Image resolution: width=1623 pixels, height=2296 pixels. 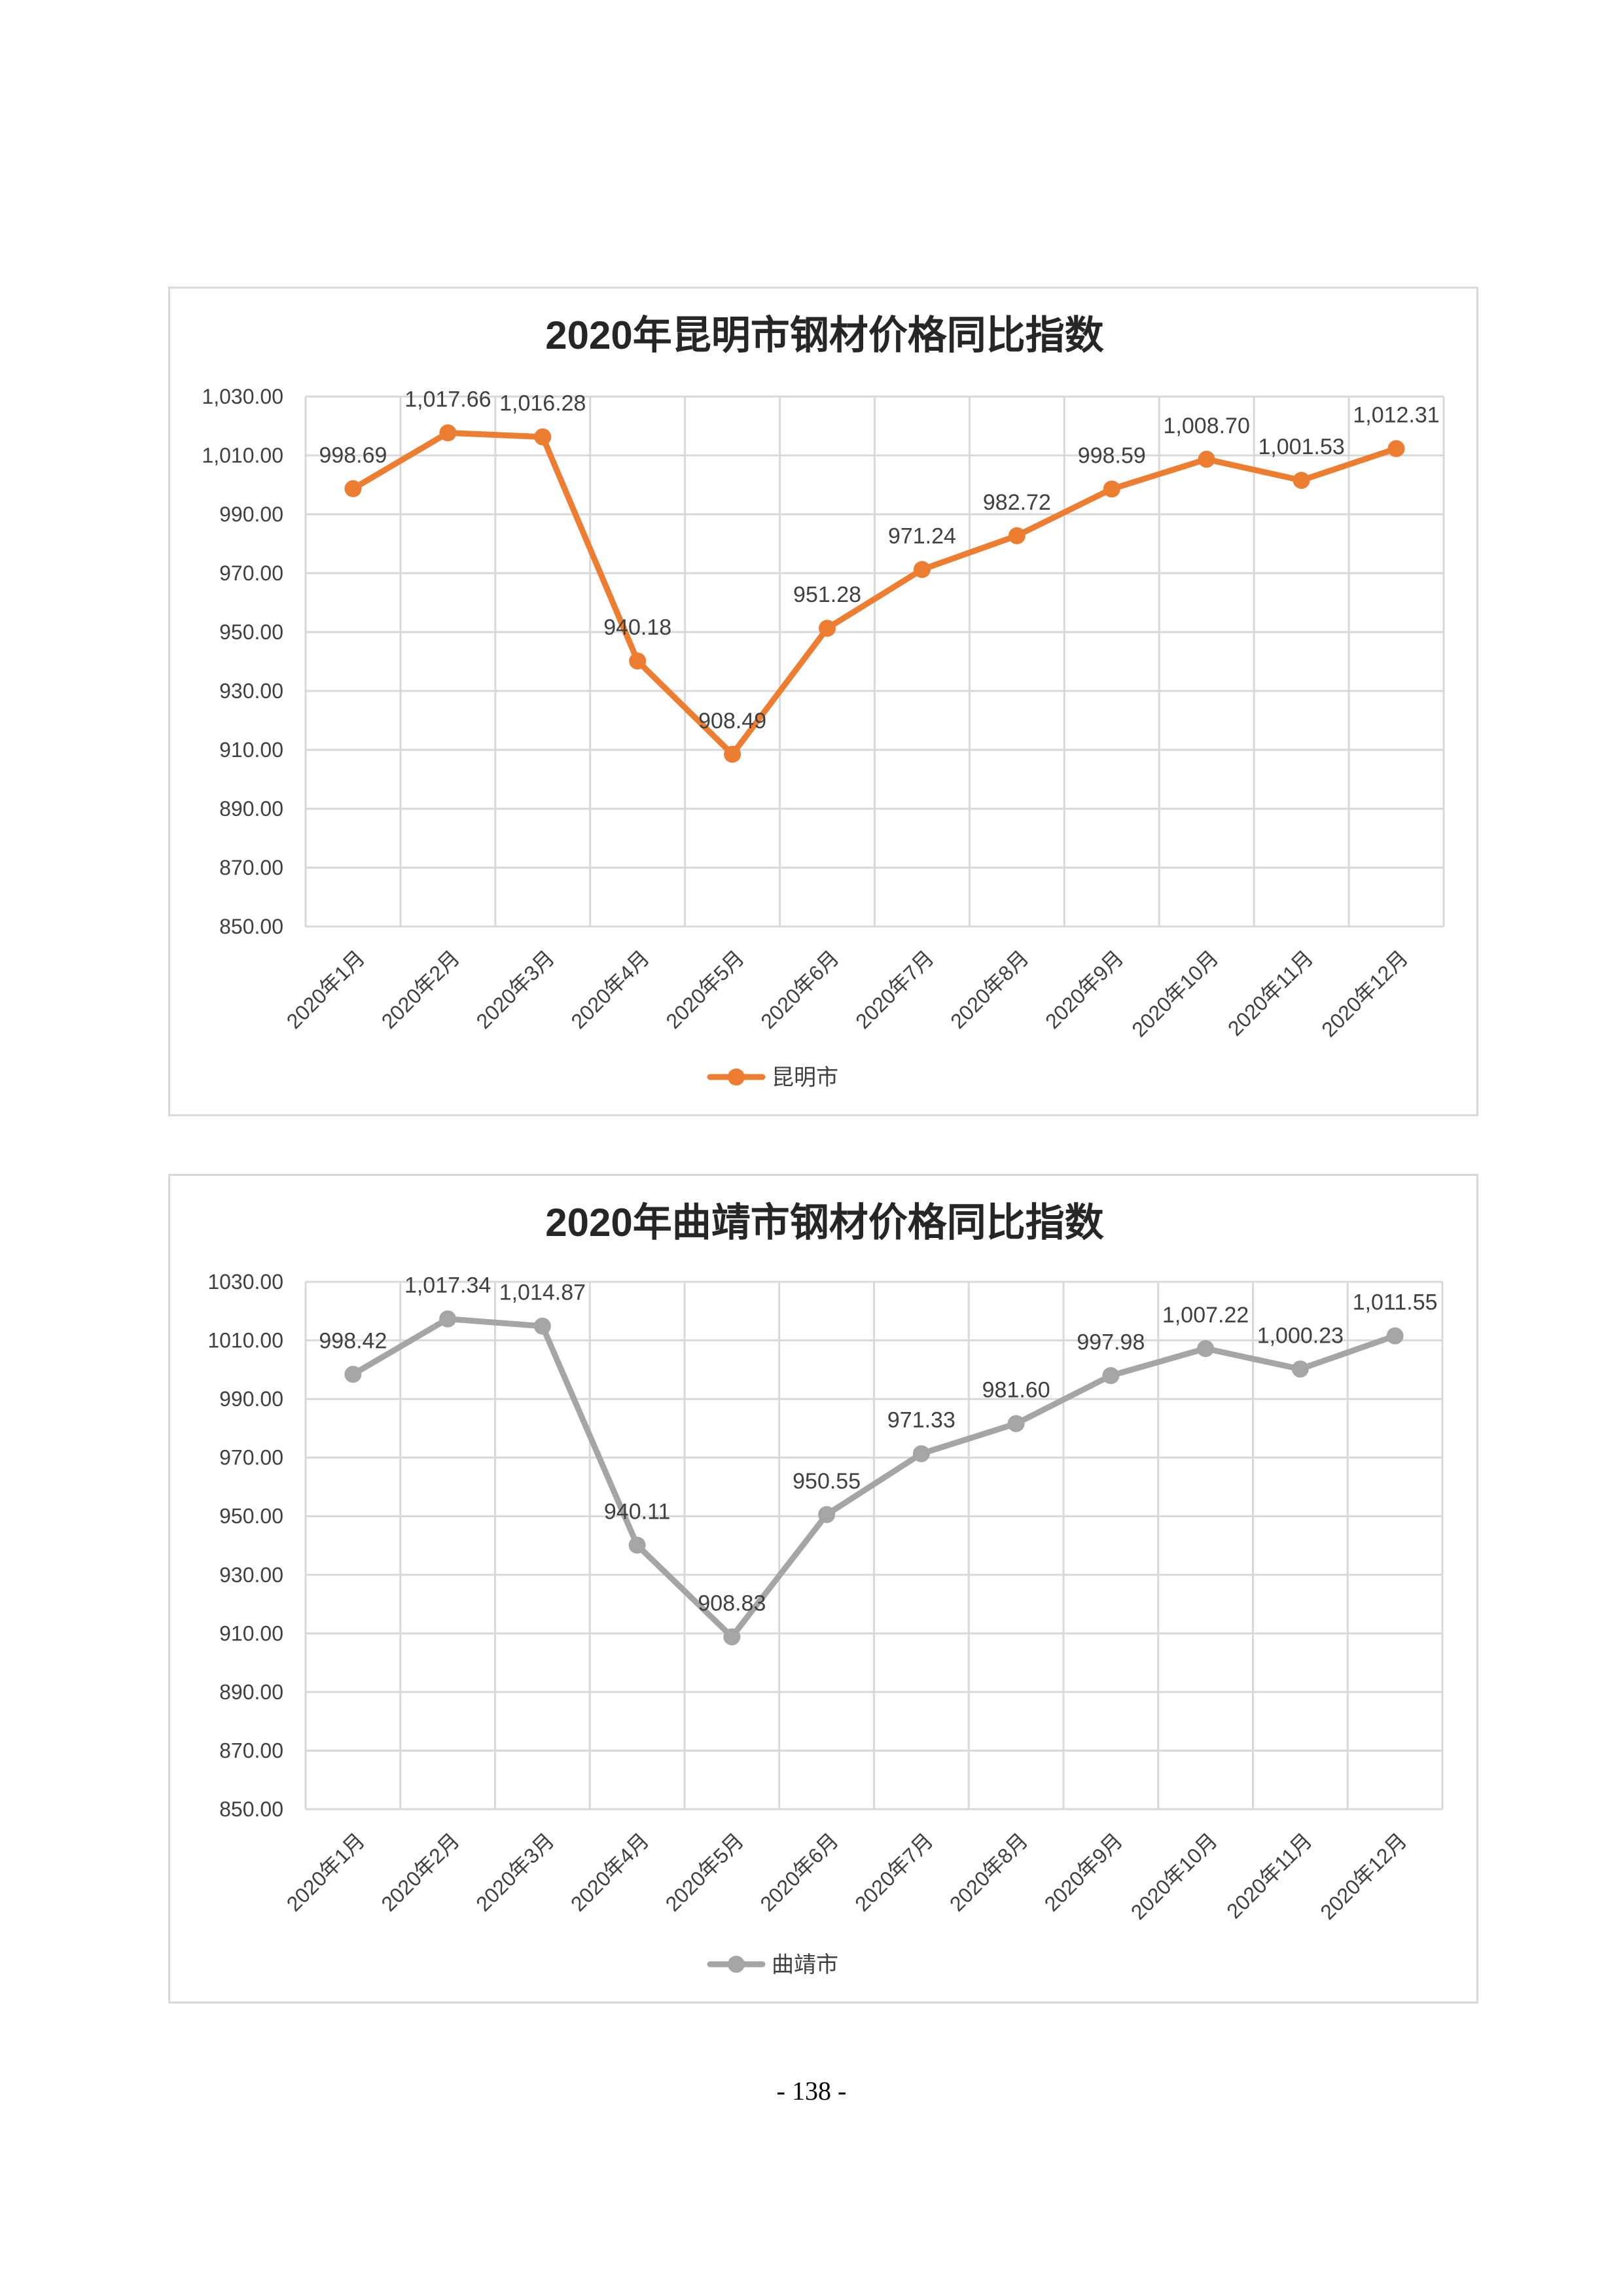 What do you see at coordinates (542, 404) in the screenshot?
I see `data-label: 1,016.28` at bounding box center [542, 404].